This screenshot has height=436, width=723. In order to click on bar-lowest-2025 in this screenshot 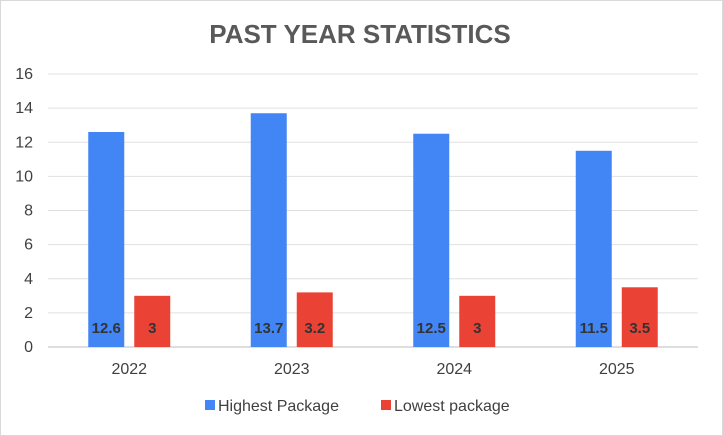, I will do `click(639, 317)`.